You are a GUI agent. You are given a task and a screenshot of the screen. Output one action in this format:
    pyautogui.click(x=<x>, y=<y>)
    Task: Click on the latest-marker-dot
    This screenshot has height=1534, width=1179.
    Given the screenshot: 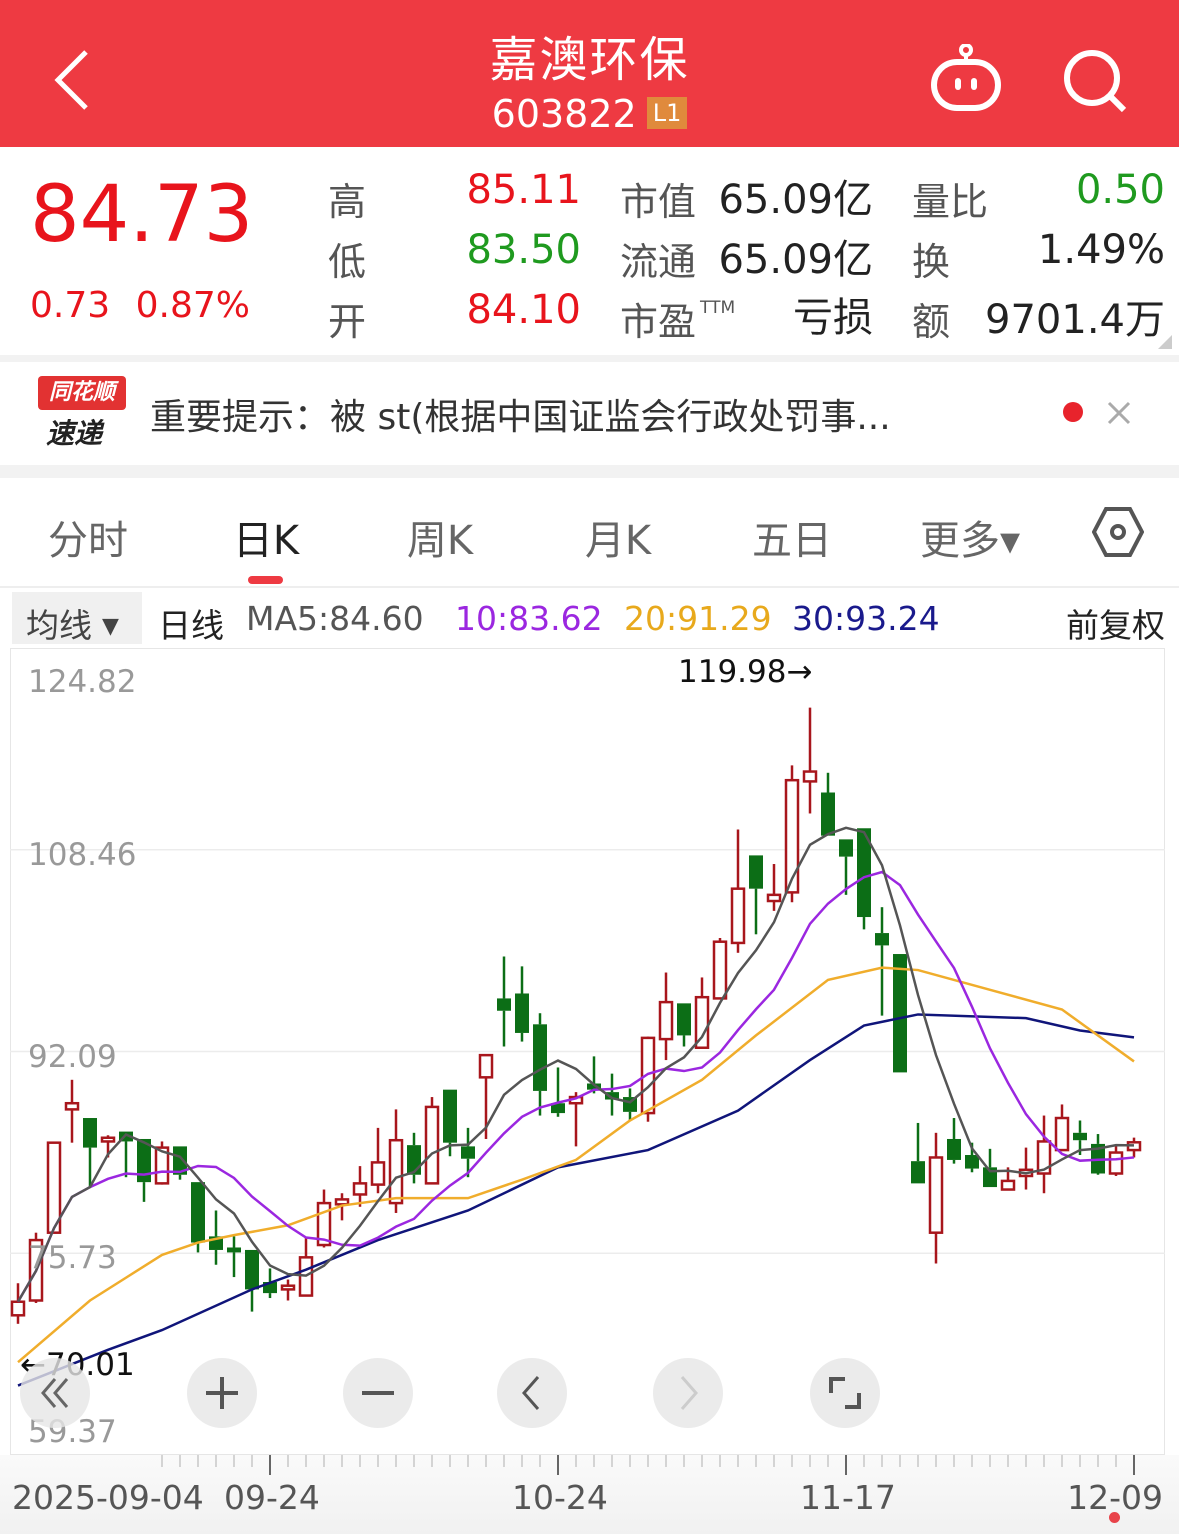 What is the action you would take?
    pyautogui.click(x=1114, y=1517)
    